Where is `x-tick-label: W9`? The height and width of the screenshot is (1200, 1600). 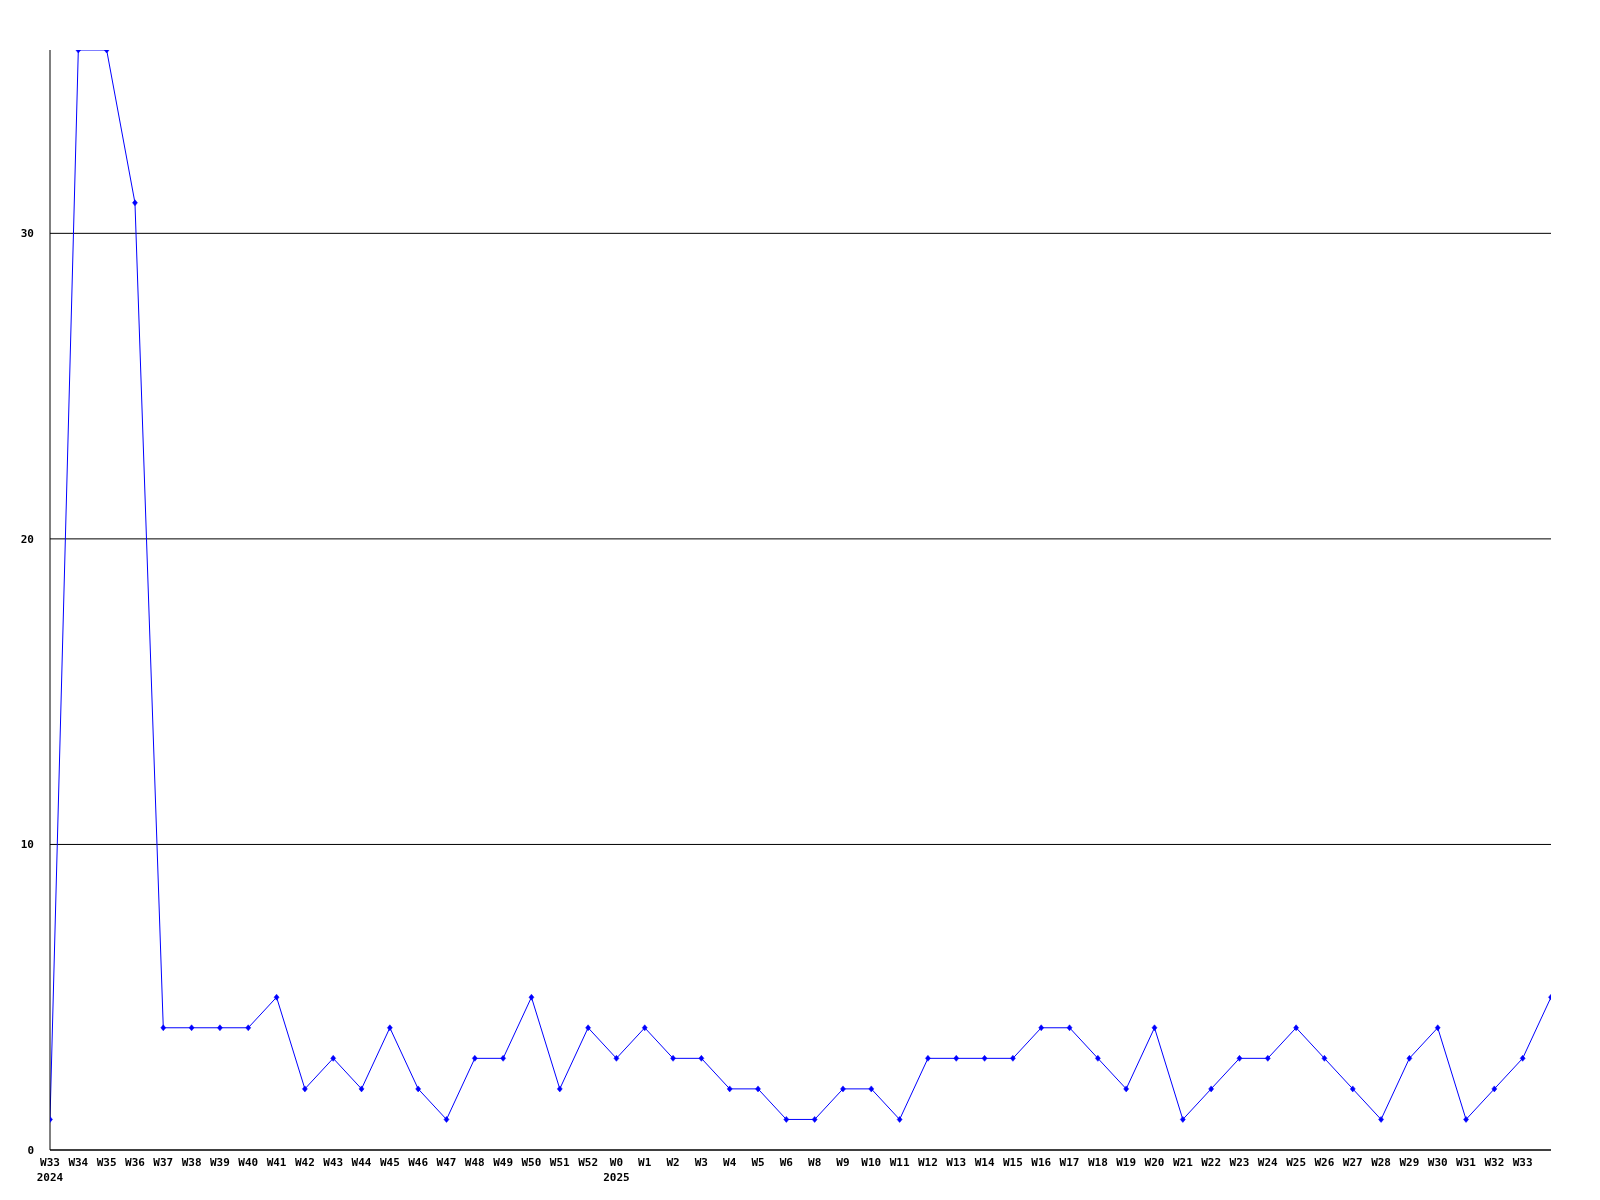 x-tick-label: W9 is located at coordinates (843, 1162).